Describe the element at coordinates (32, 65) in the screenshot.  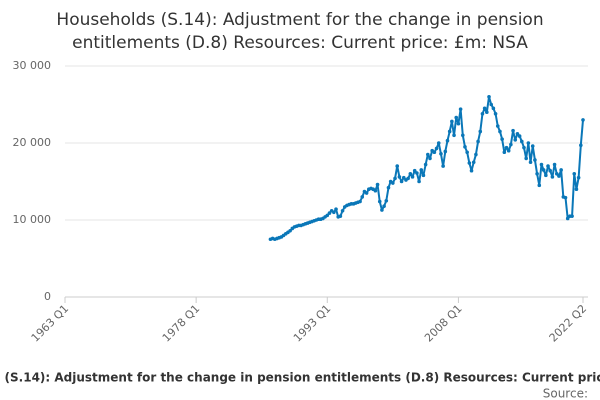
I see `y-tick-label: 30 000` at that location.